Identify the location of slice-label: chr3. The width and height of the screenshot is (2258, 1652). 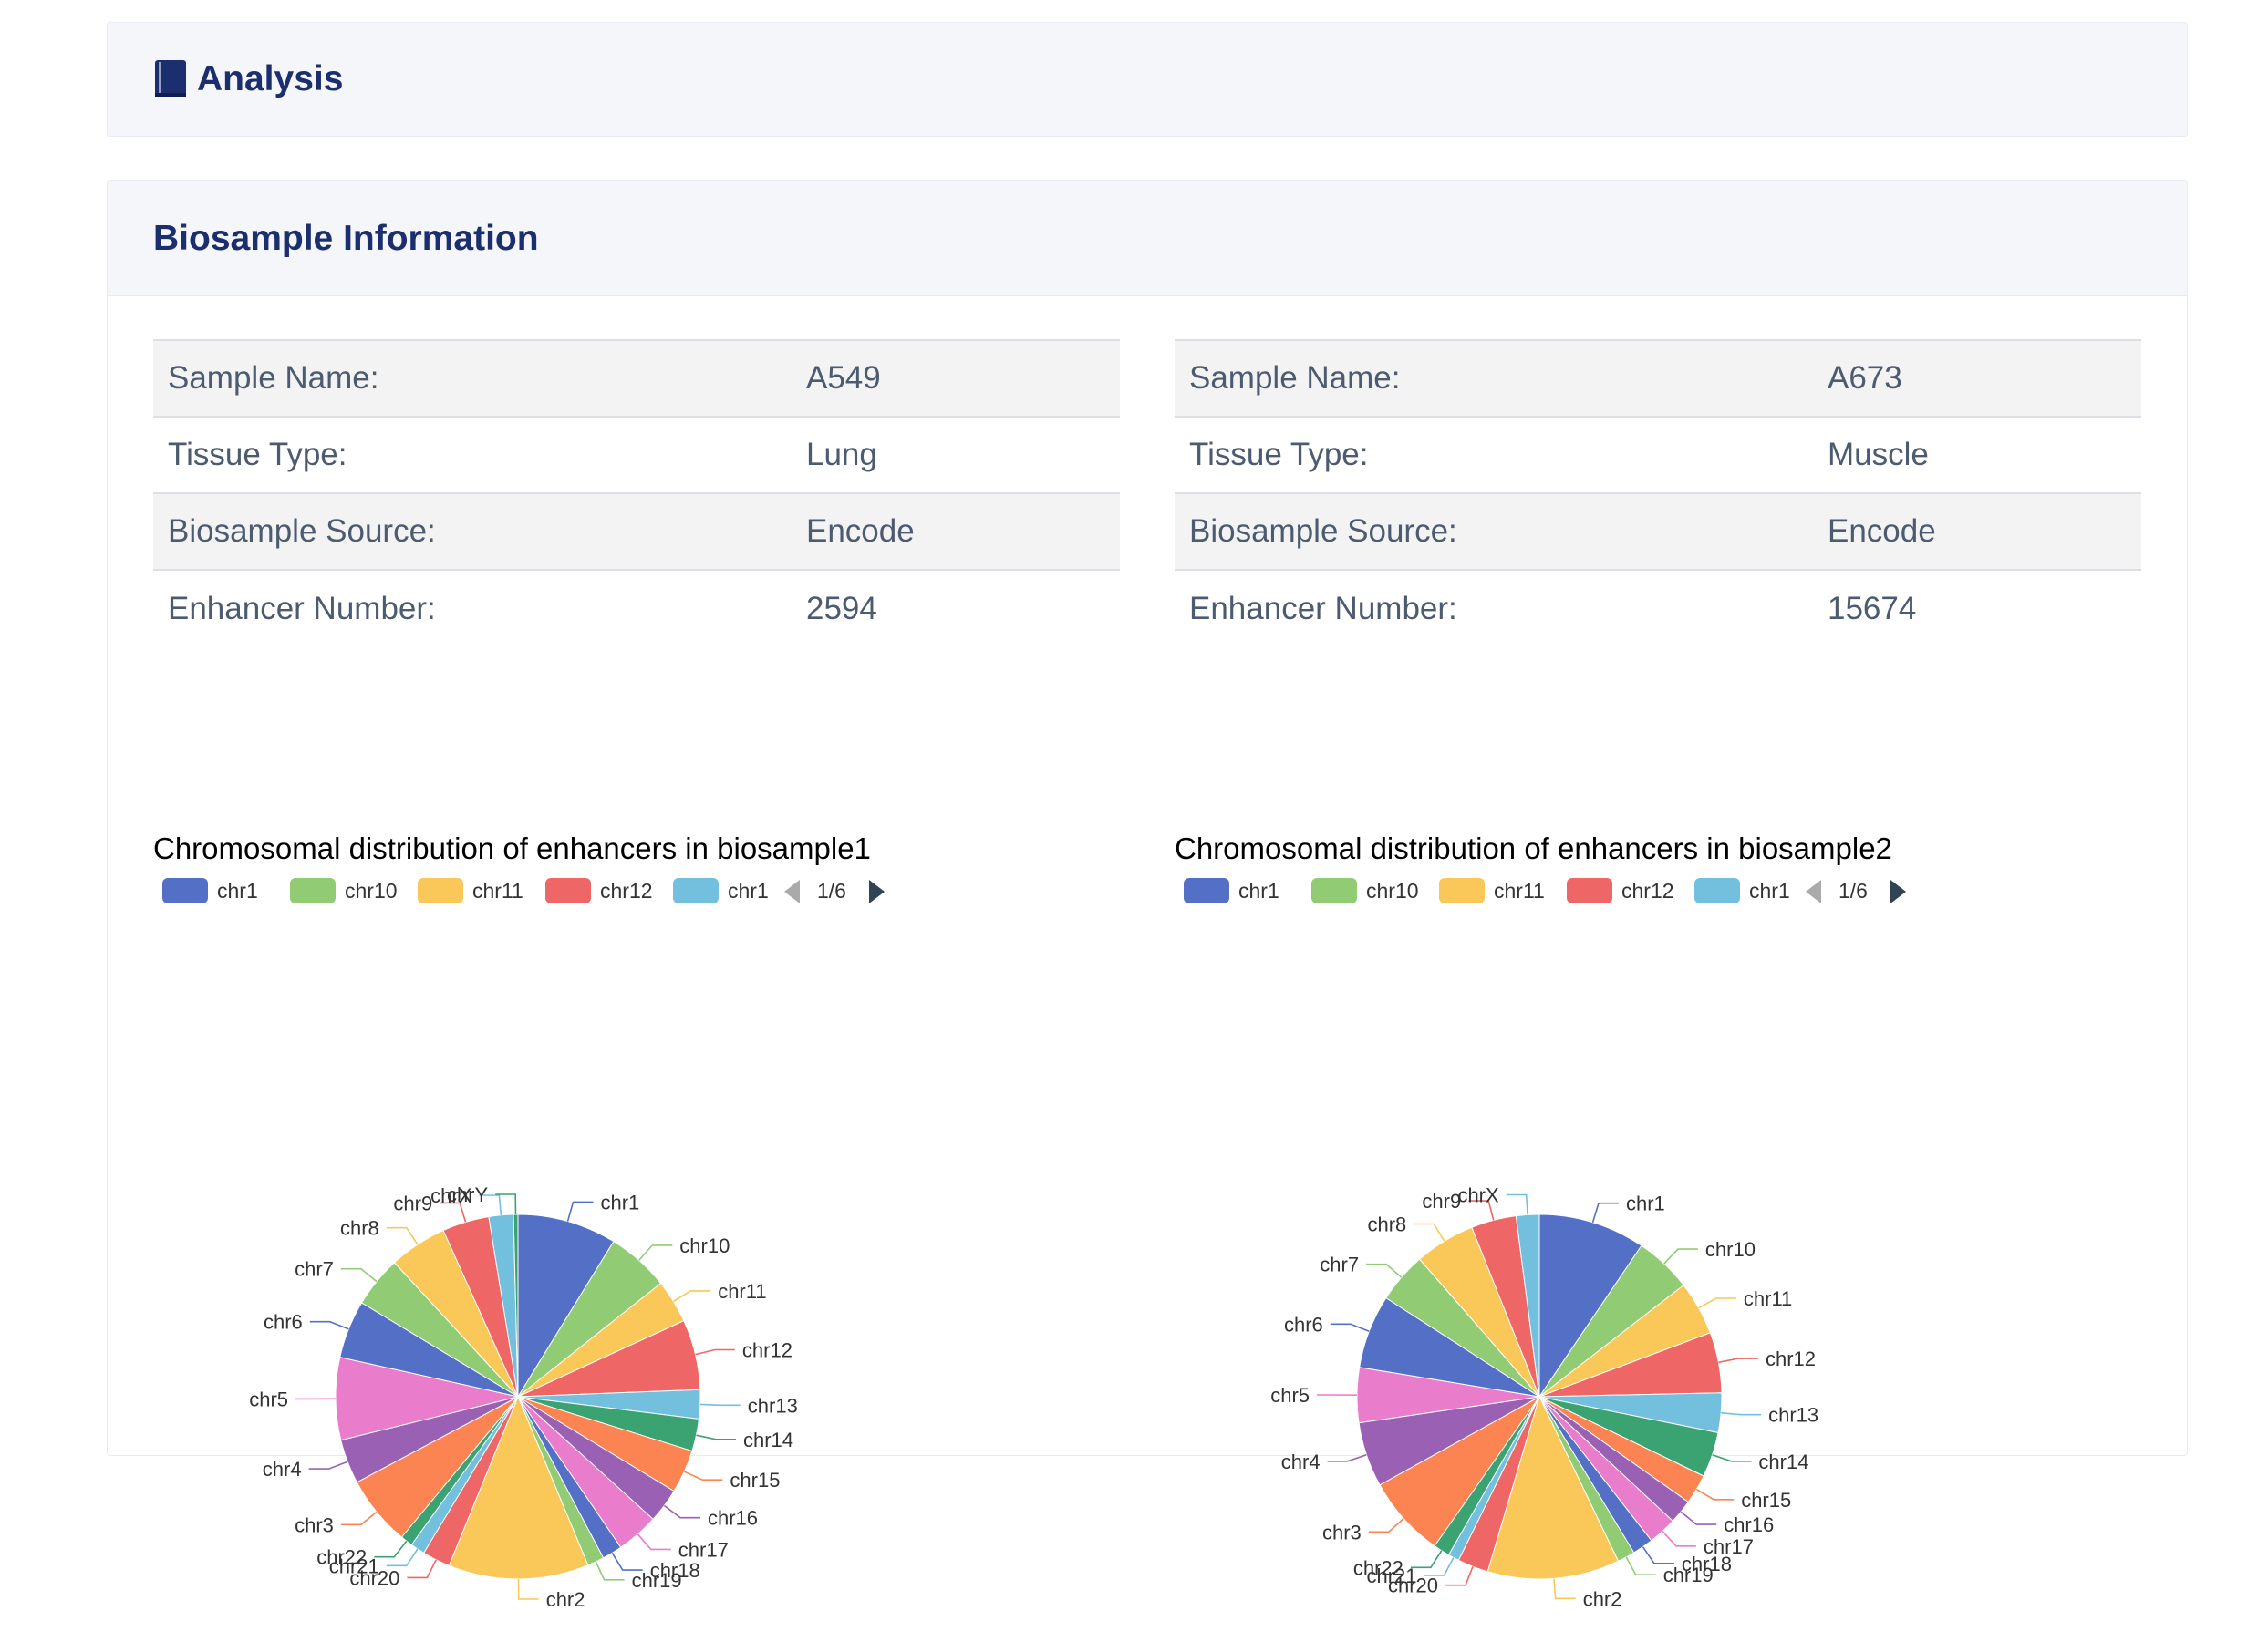
(314, 1524).